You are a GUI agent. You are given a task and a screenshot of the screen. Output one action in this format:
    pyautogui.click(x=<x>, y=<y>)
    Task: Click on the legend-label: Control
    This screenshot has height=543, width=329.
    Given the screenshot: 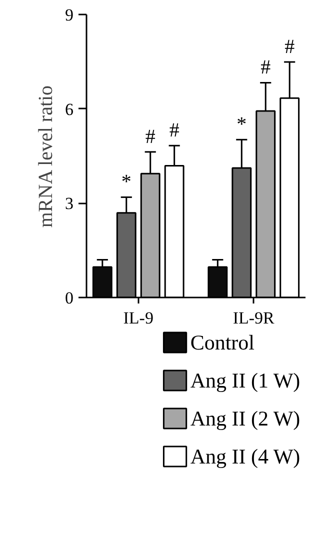 What is the action you would take?
    pyautogui.click(x=222, y=342)
    